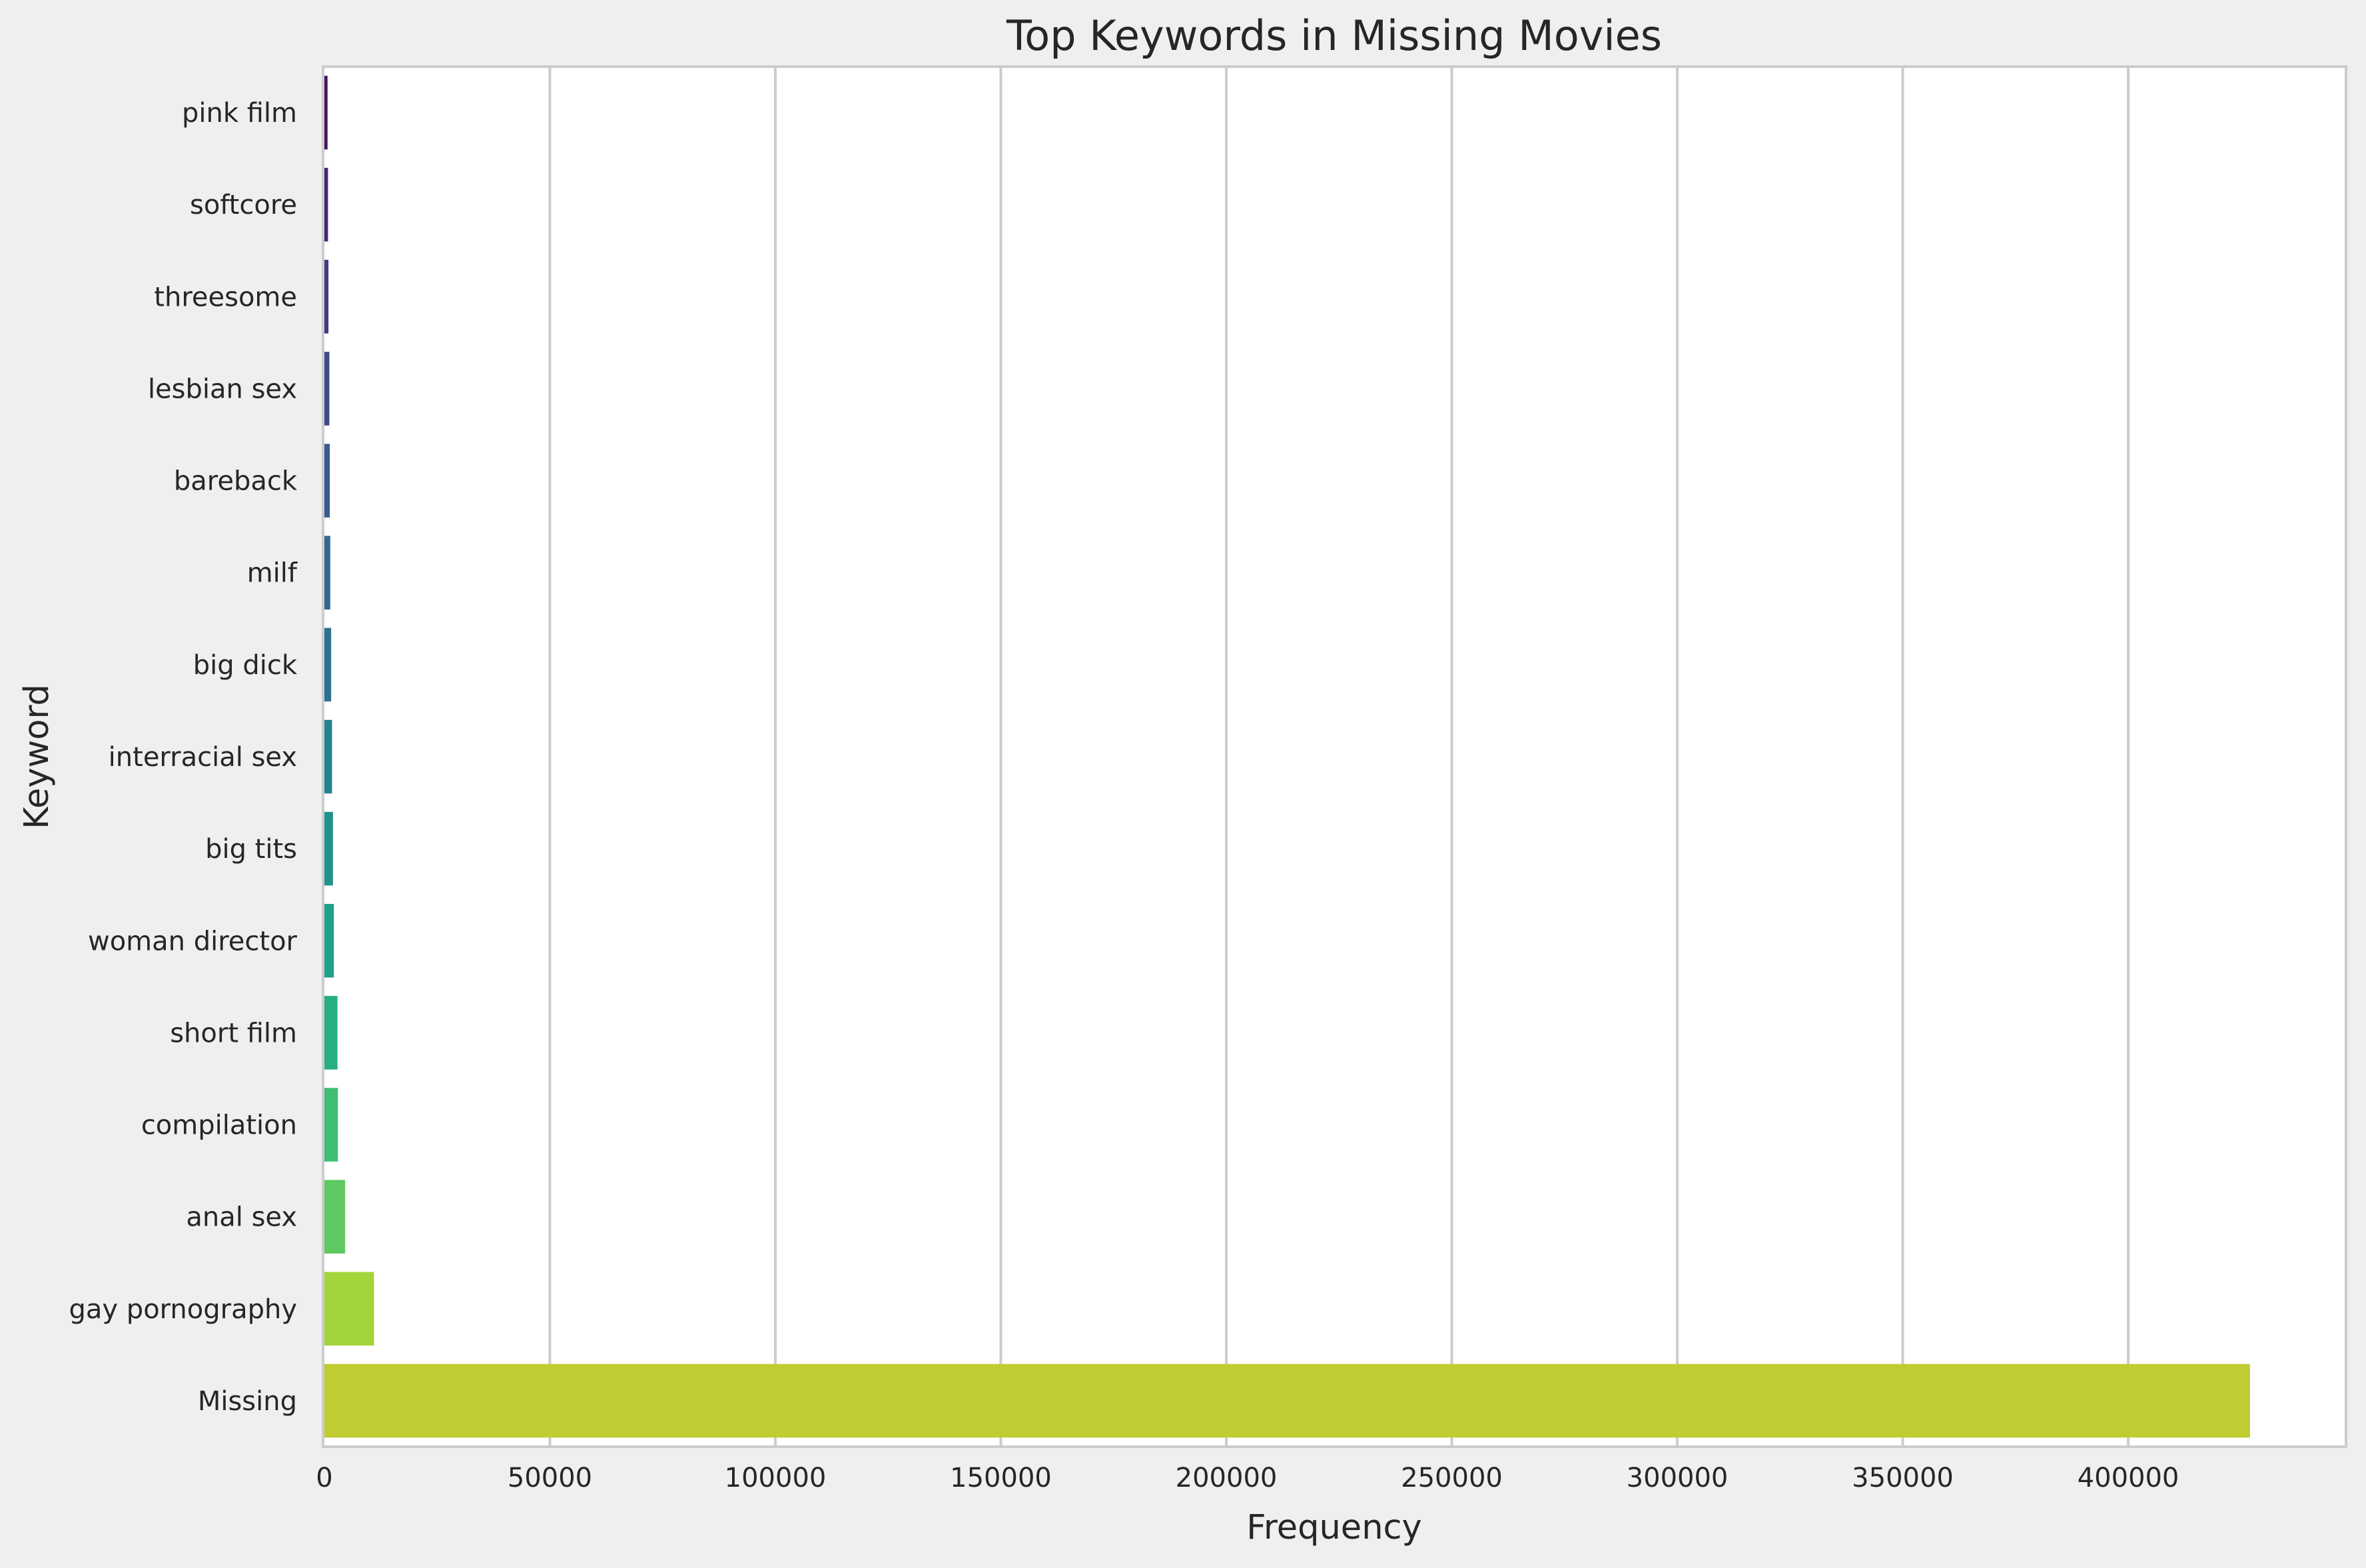  Describe the element at coordinates (1334, 35) in the screenshot. I see `chart-title: Top Keywords in Missing Movies` at that location.